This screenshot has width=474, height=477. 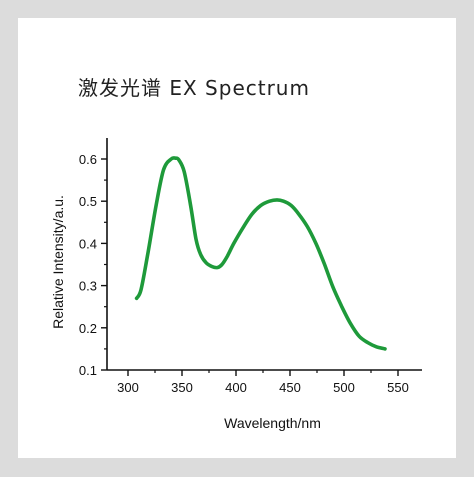 What do you see at coordinates (93, 265) in the screenshot?
I see `y-ticks: 0.1 0.2 0.3 0.4 0.5 0.6` at bounding box center [93, 265].